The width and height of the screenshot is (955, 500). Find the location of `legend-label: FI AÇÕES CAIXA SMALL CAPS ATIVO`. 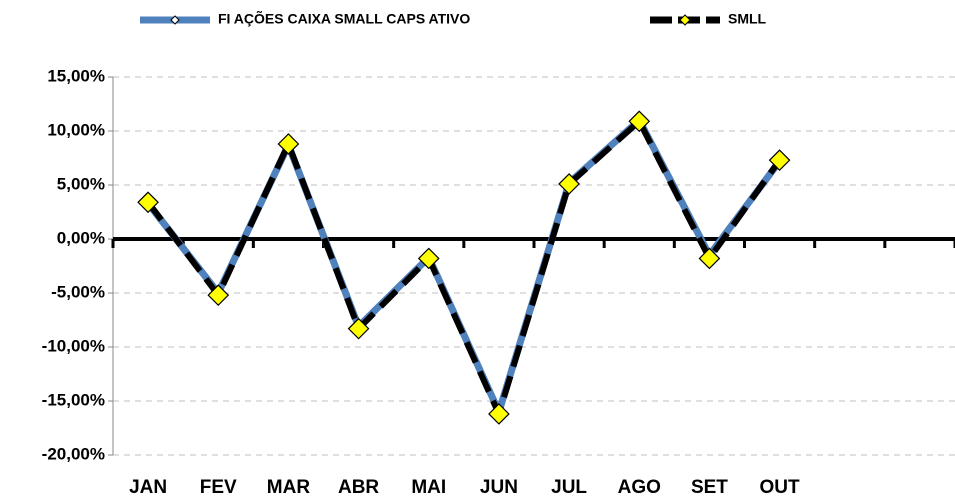

legend-label: FI AÇÕES CAIXA SMALL CAPS ATIVO is located at coordinates (344, 18).